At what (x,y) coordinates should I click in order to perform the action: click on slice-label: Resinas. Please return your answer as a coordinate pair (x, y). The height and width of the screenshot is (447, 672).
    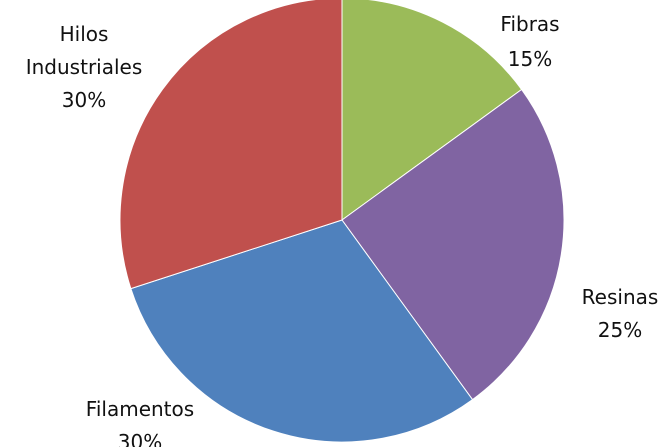
    Looking at the image, I should click on (620, 297).